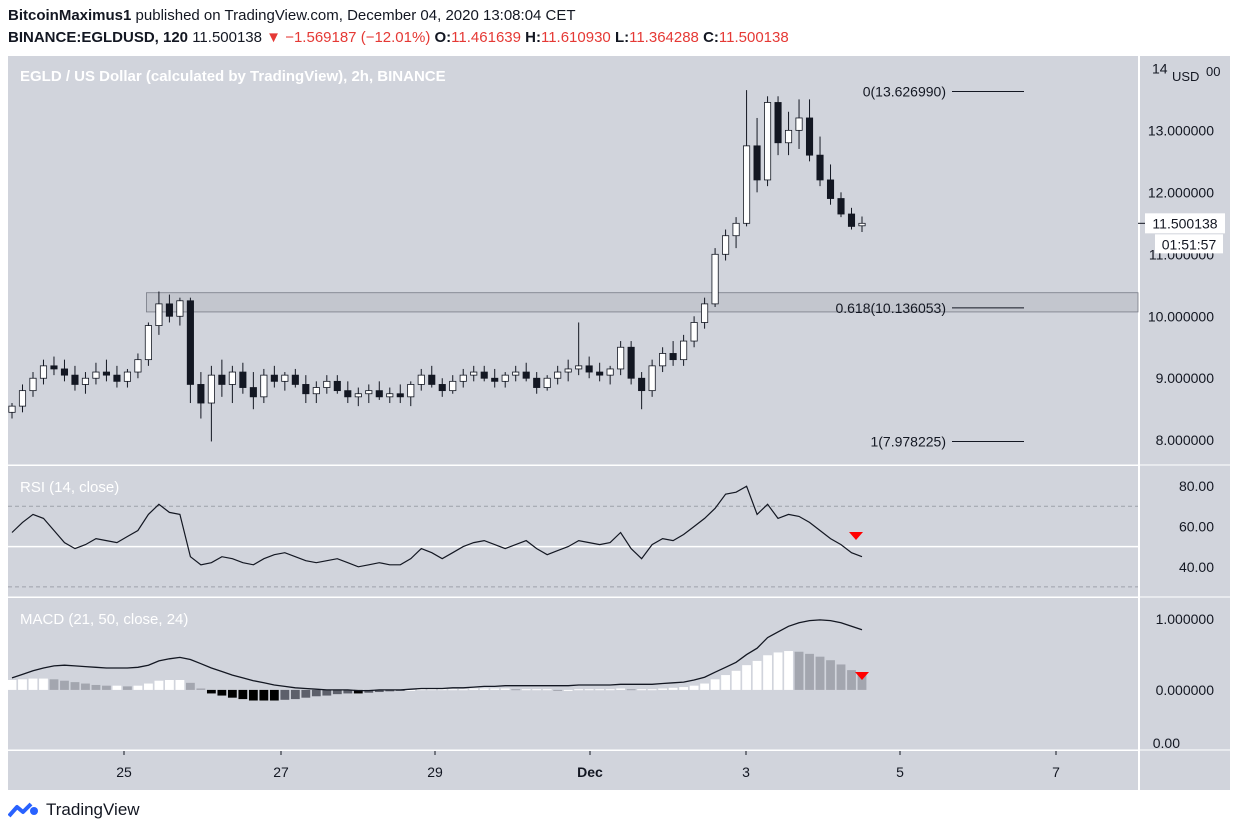  I want to click on low-value: 11.364288, so click(664, 37).